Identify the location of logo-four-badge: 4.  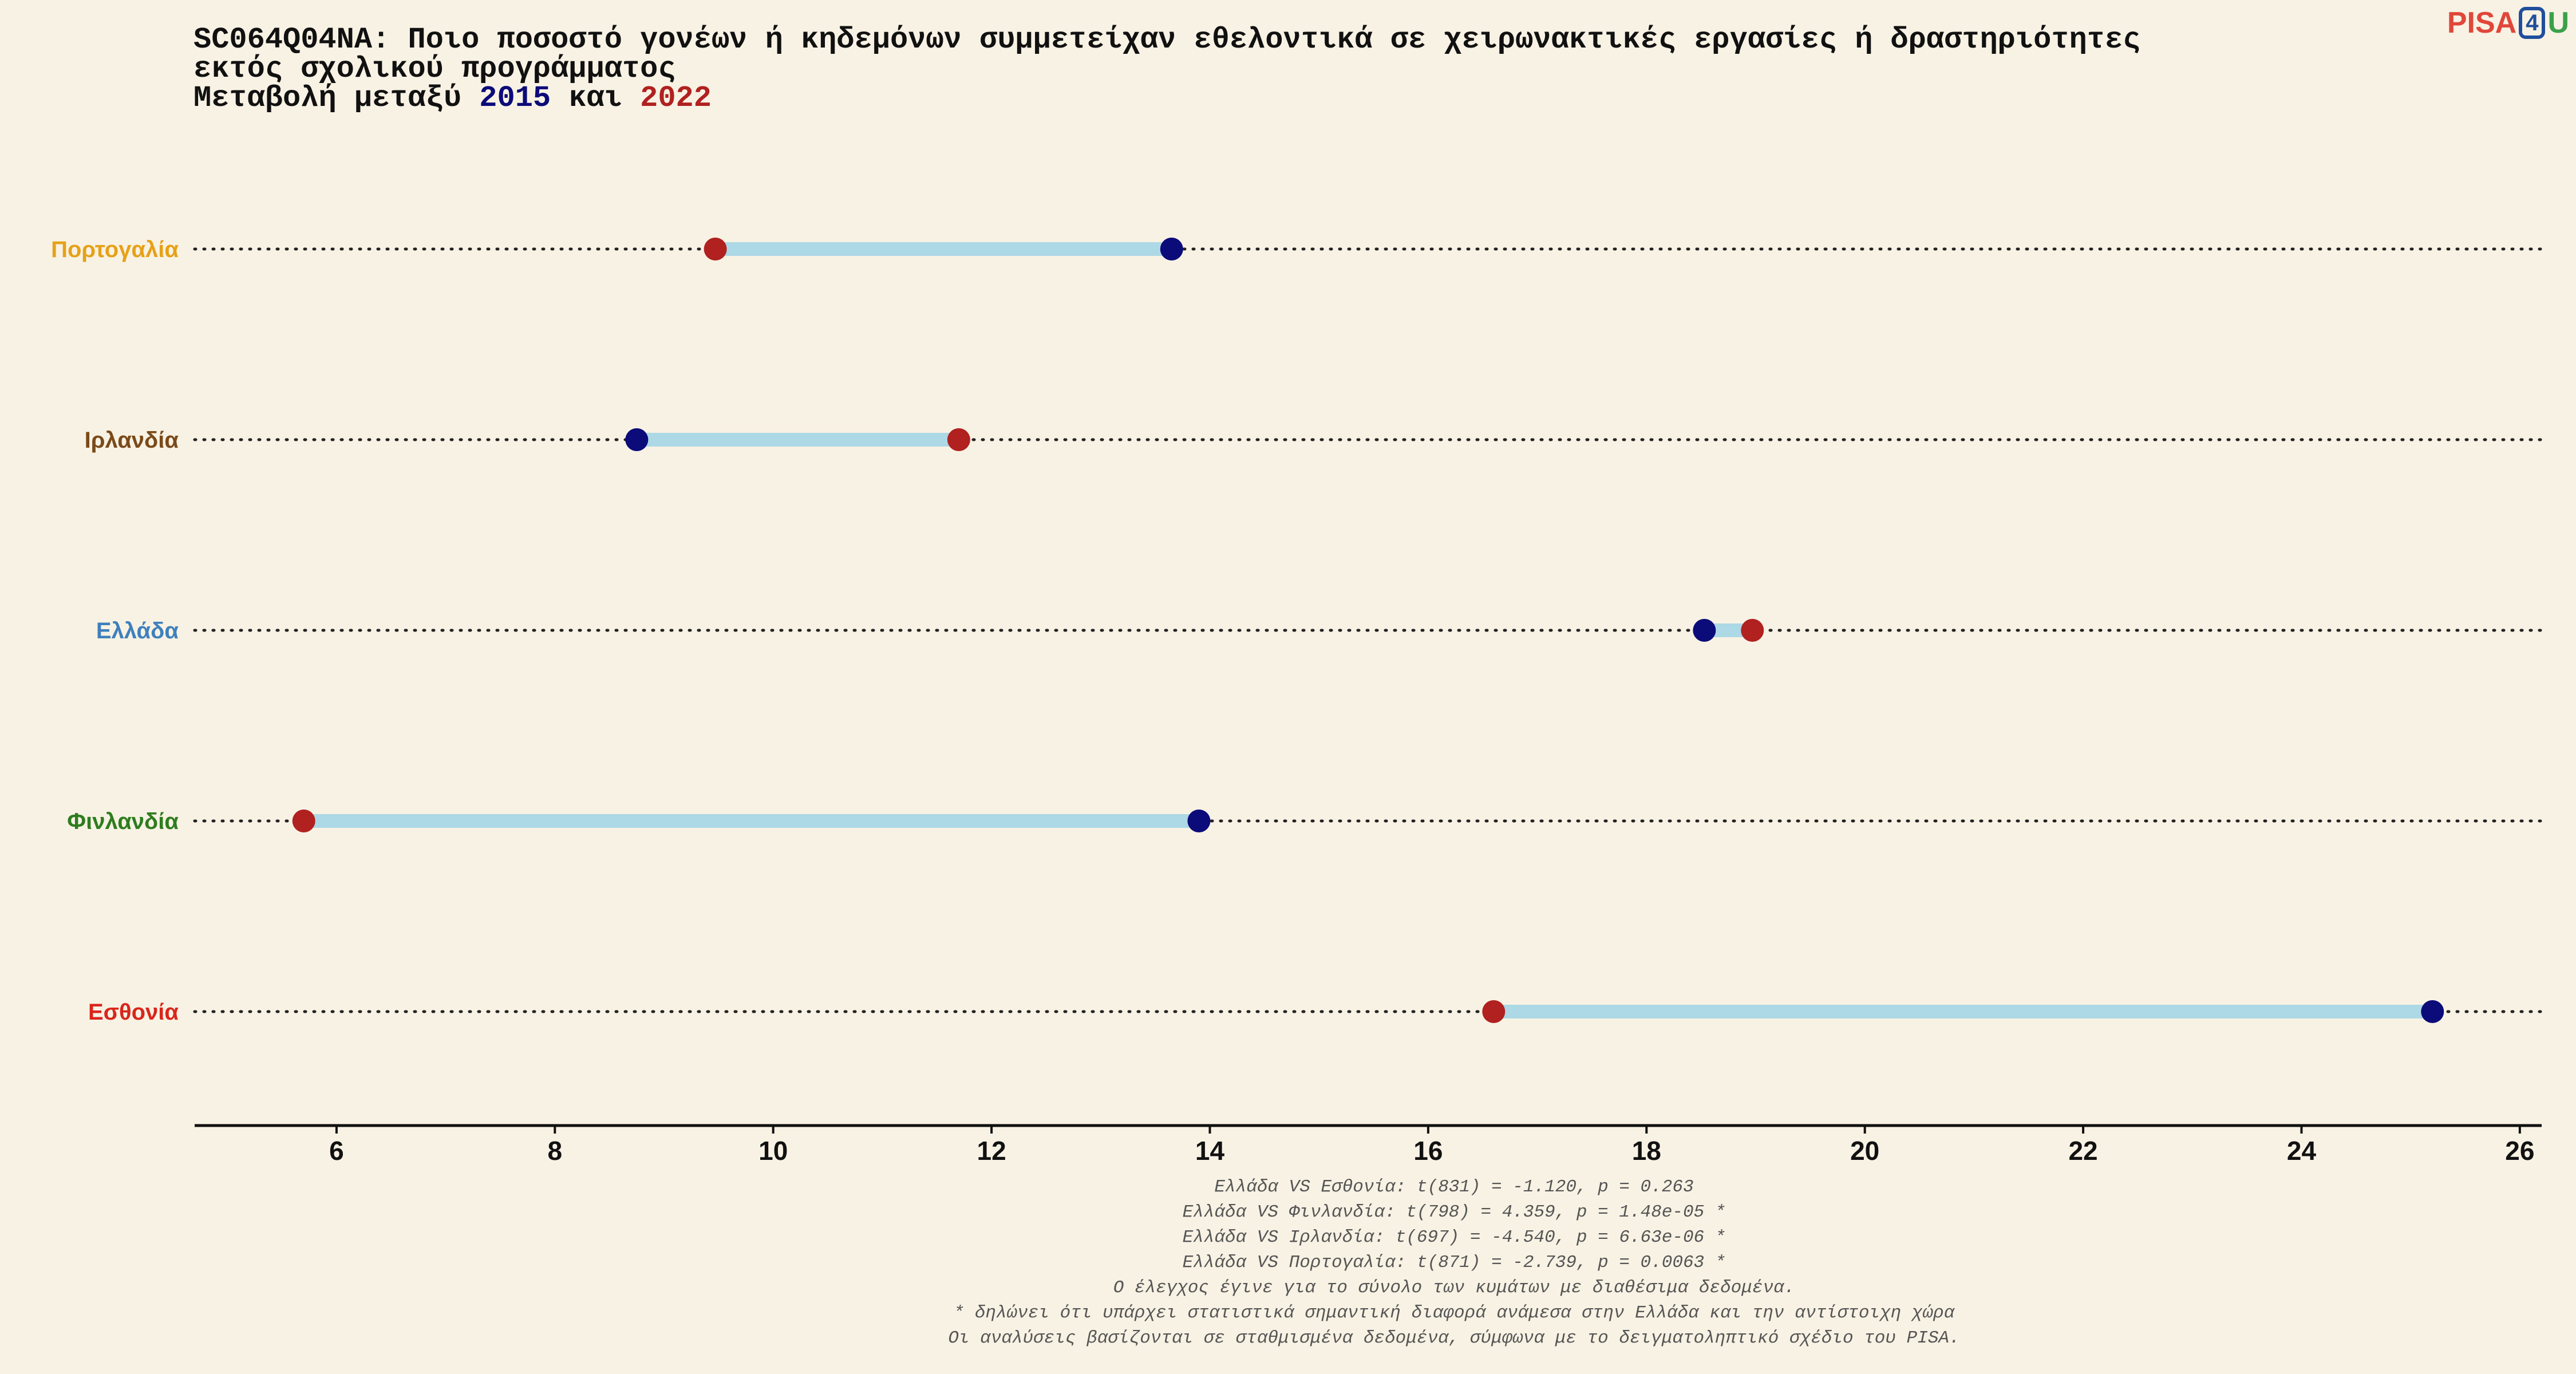
(2532, 23).